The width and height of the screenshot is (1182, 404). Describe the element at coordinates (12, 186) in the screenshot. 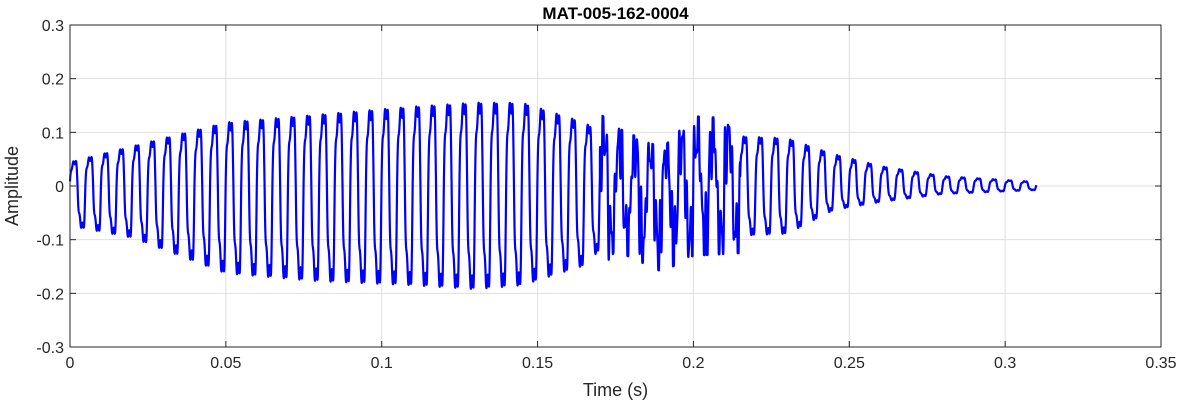

I see `y-axis-label: Amplitude` at that location.